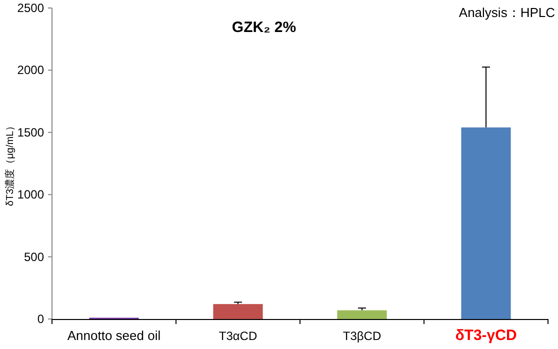 The width and height of the screenshot is (558, 349). I want to click on y-tick-label: 0, so click(40, 319).